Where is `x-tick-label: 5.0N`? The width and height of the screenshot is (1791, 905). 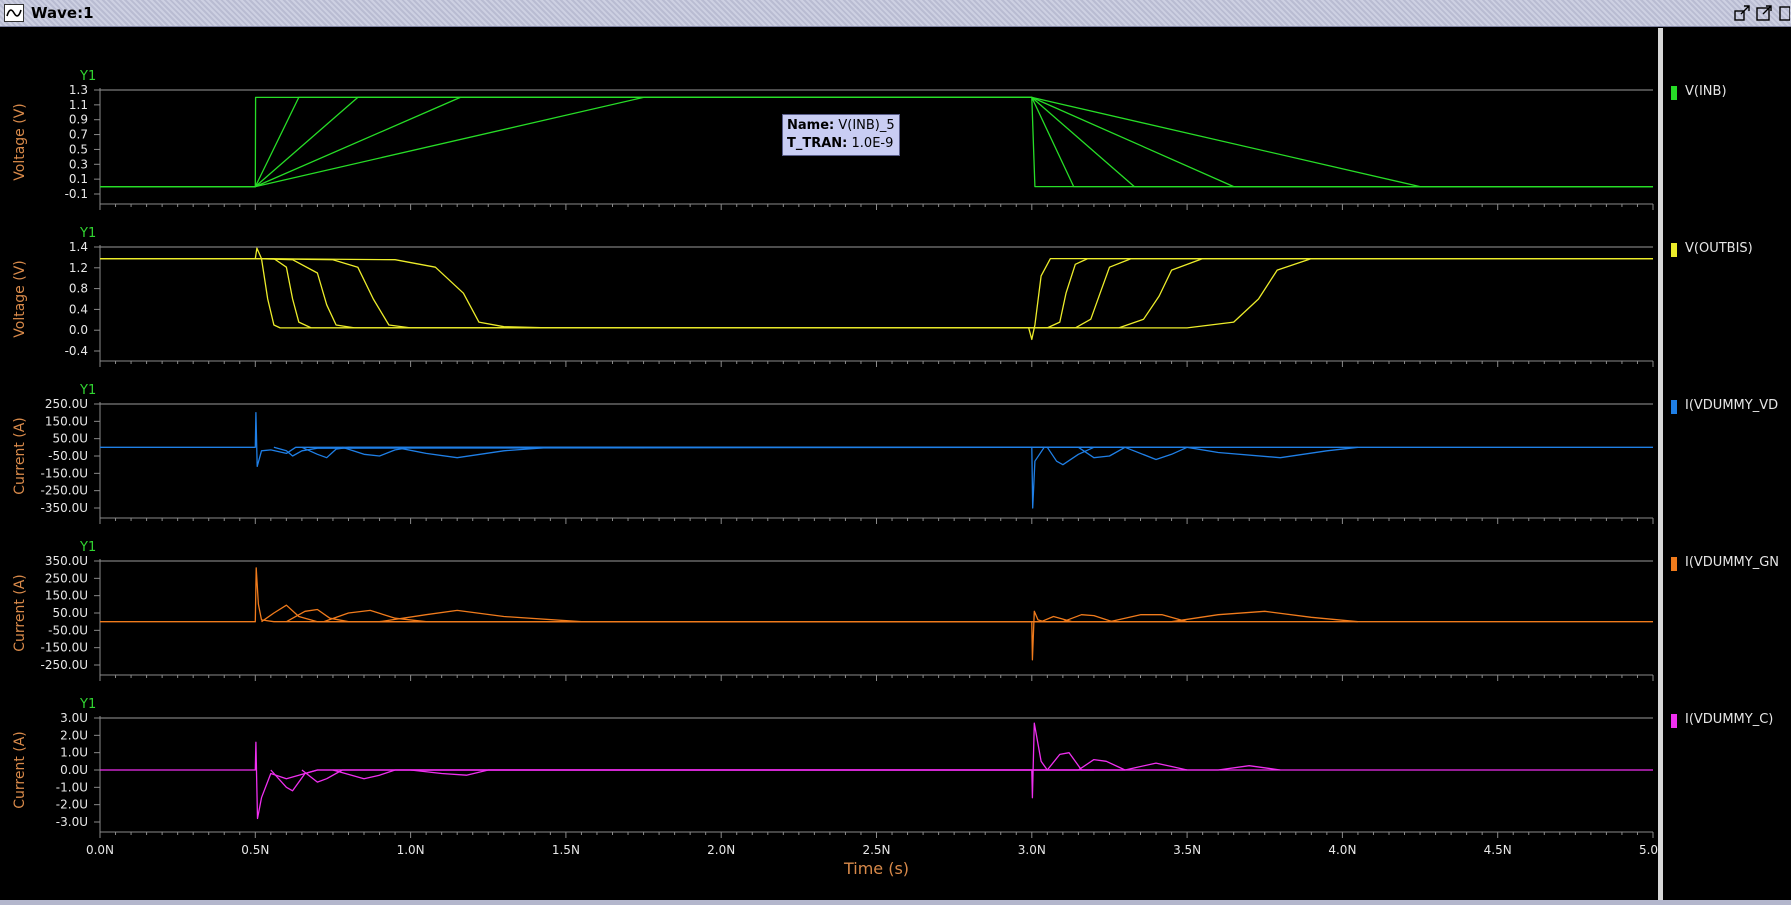 x-tick-label: 5.0N is located at coordinates (1648, 850).